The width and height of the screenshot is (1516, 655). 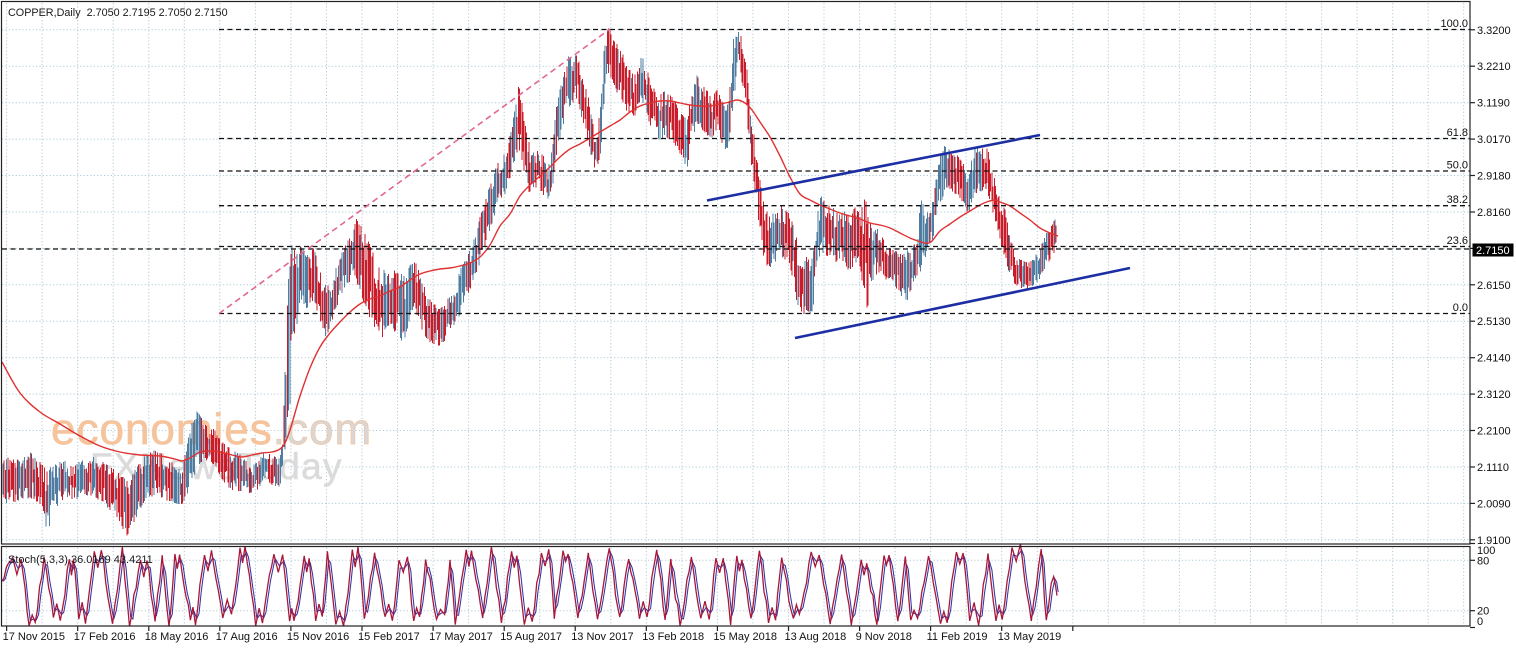 What do you see at coordinates (1494, 140) in the screenshot?
I see `svg-text: 3.0170` at bounding box center [1494, 140].